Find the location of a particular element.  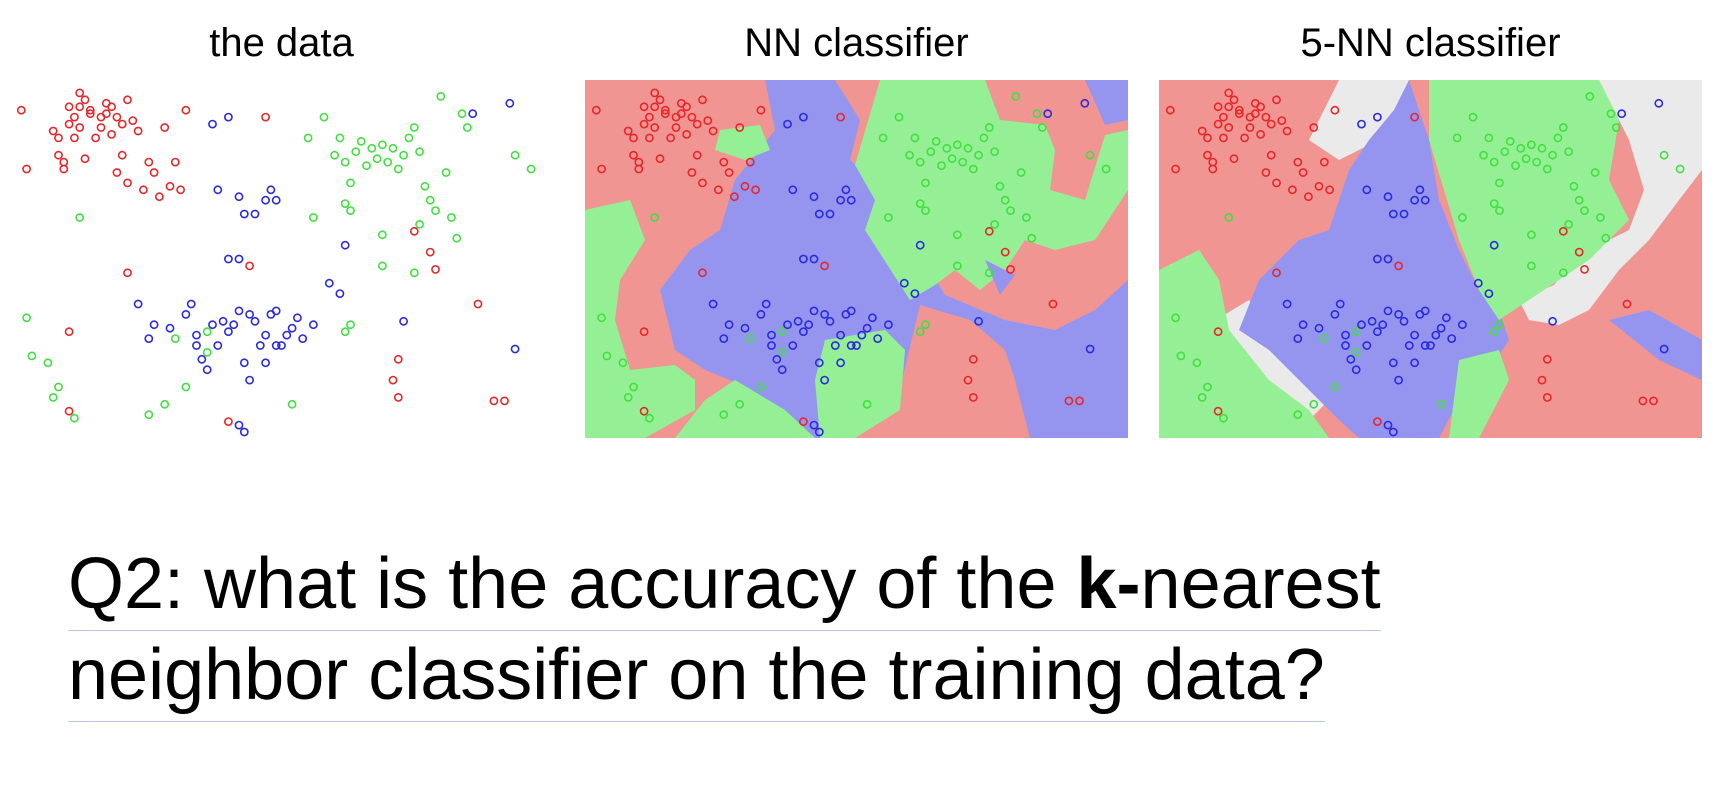

nn-region-green-left is located at coordinates (640, 319).